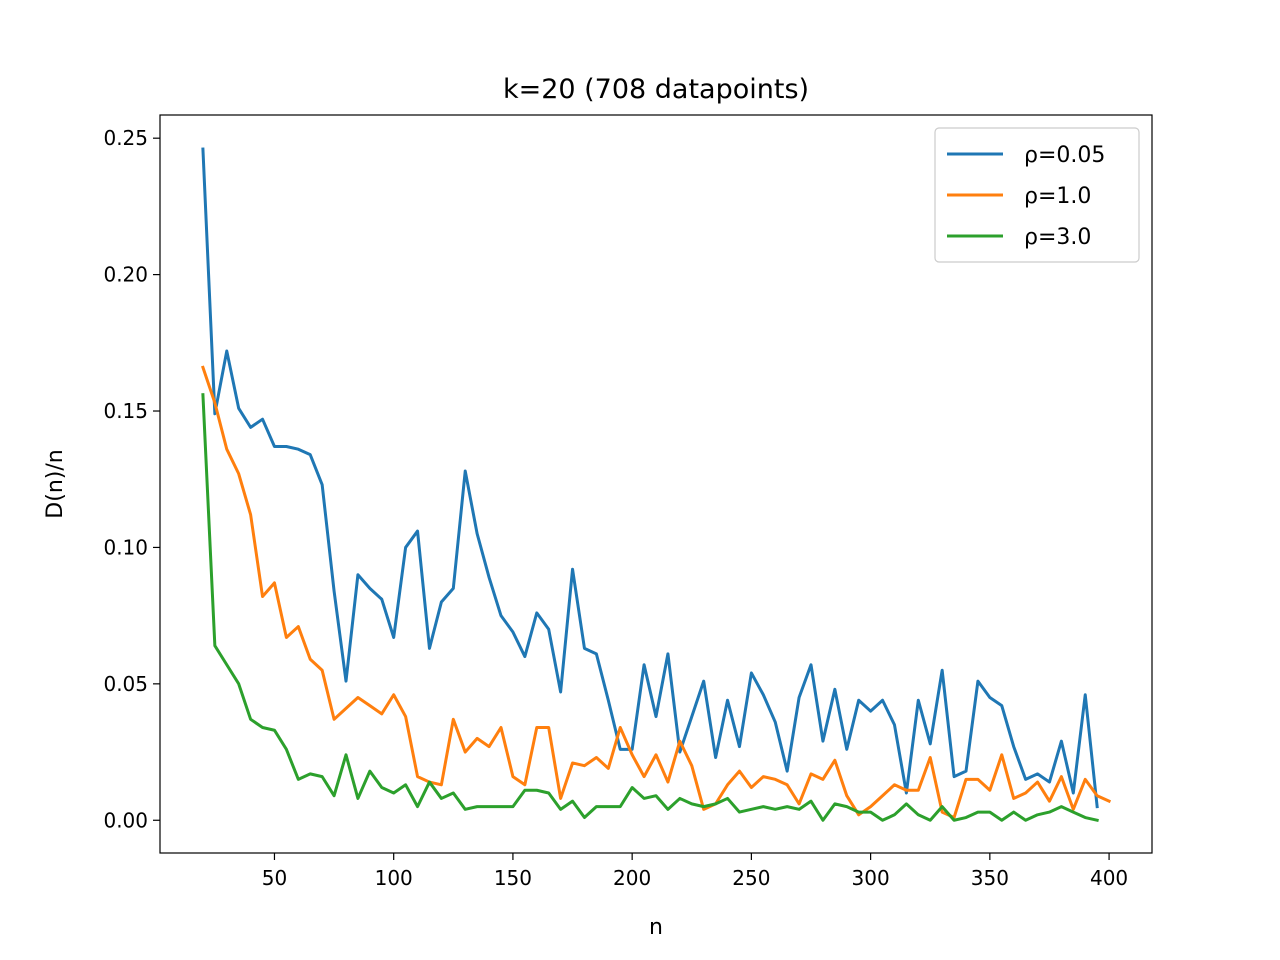 This screenshot has height=960, width=1280. Describe the element at coordinates (55, 483) in the screenshot. I see `y-axis-label: D(n)/n` at that location.